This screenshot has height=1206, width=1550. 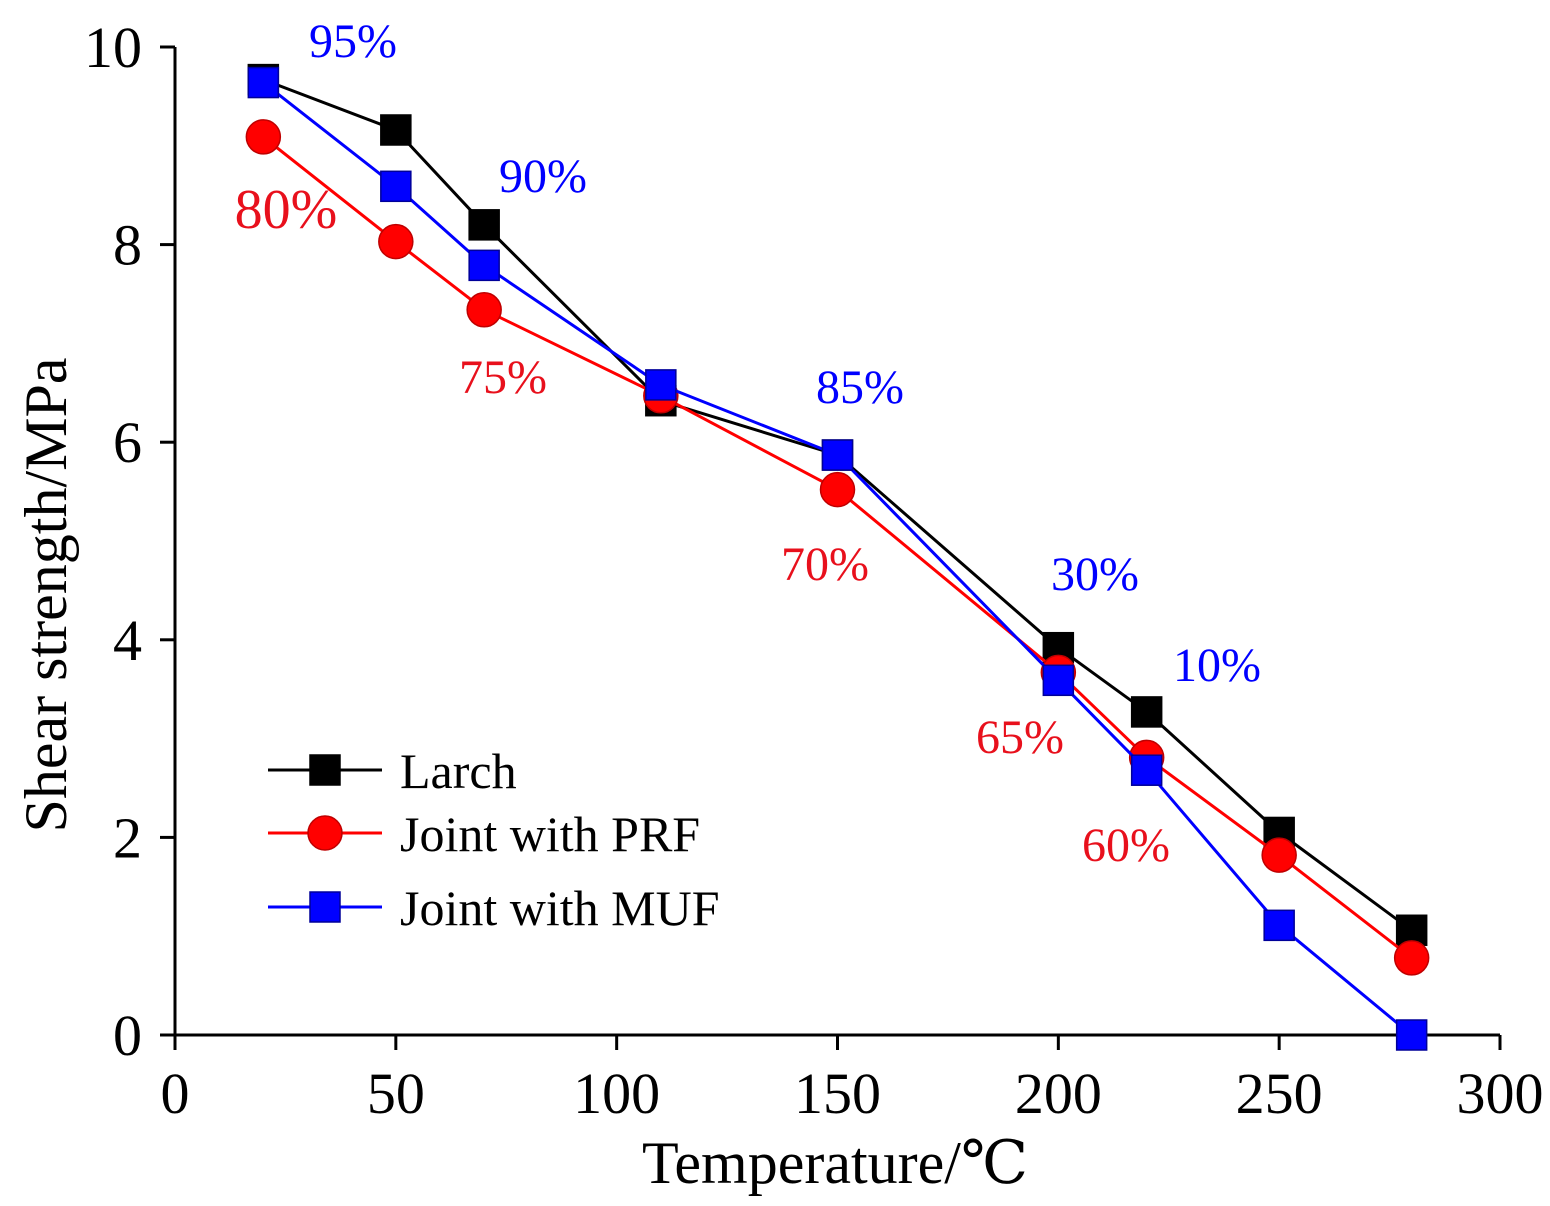 What do you see at coordinates (1500, 1093) in the screenshot?
I see `x-tick-label: 300` at bounding box center [1500, 1093].